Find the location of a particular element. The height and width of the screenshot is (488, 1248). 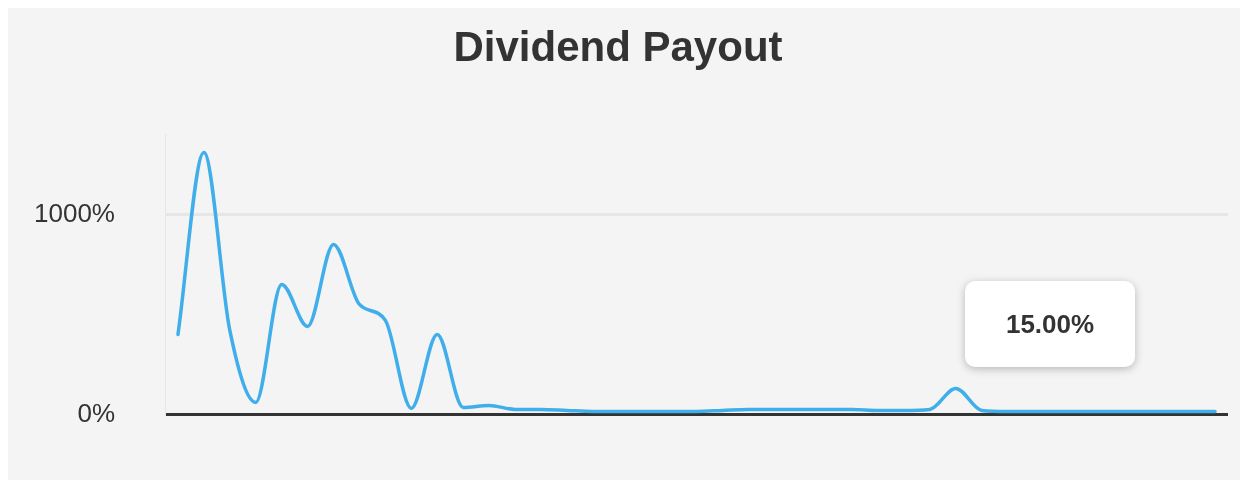

annotation: 15.00% is located at coordinates (1050, 324).